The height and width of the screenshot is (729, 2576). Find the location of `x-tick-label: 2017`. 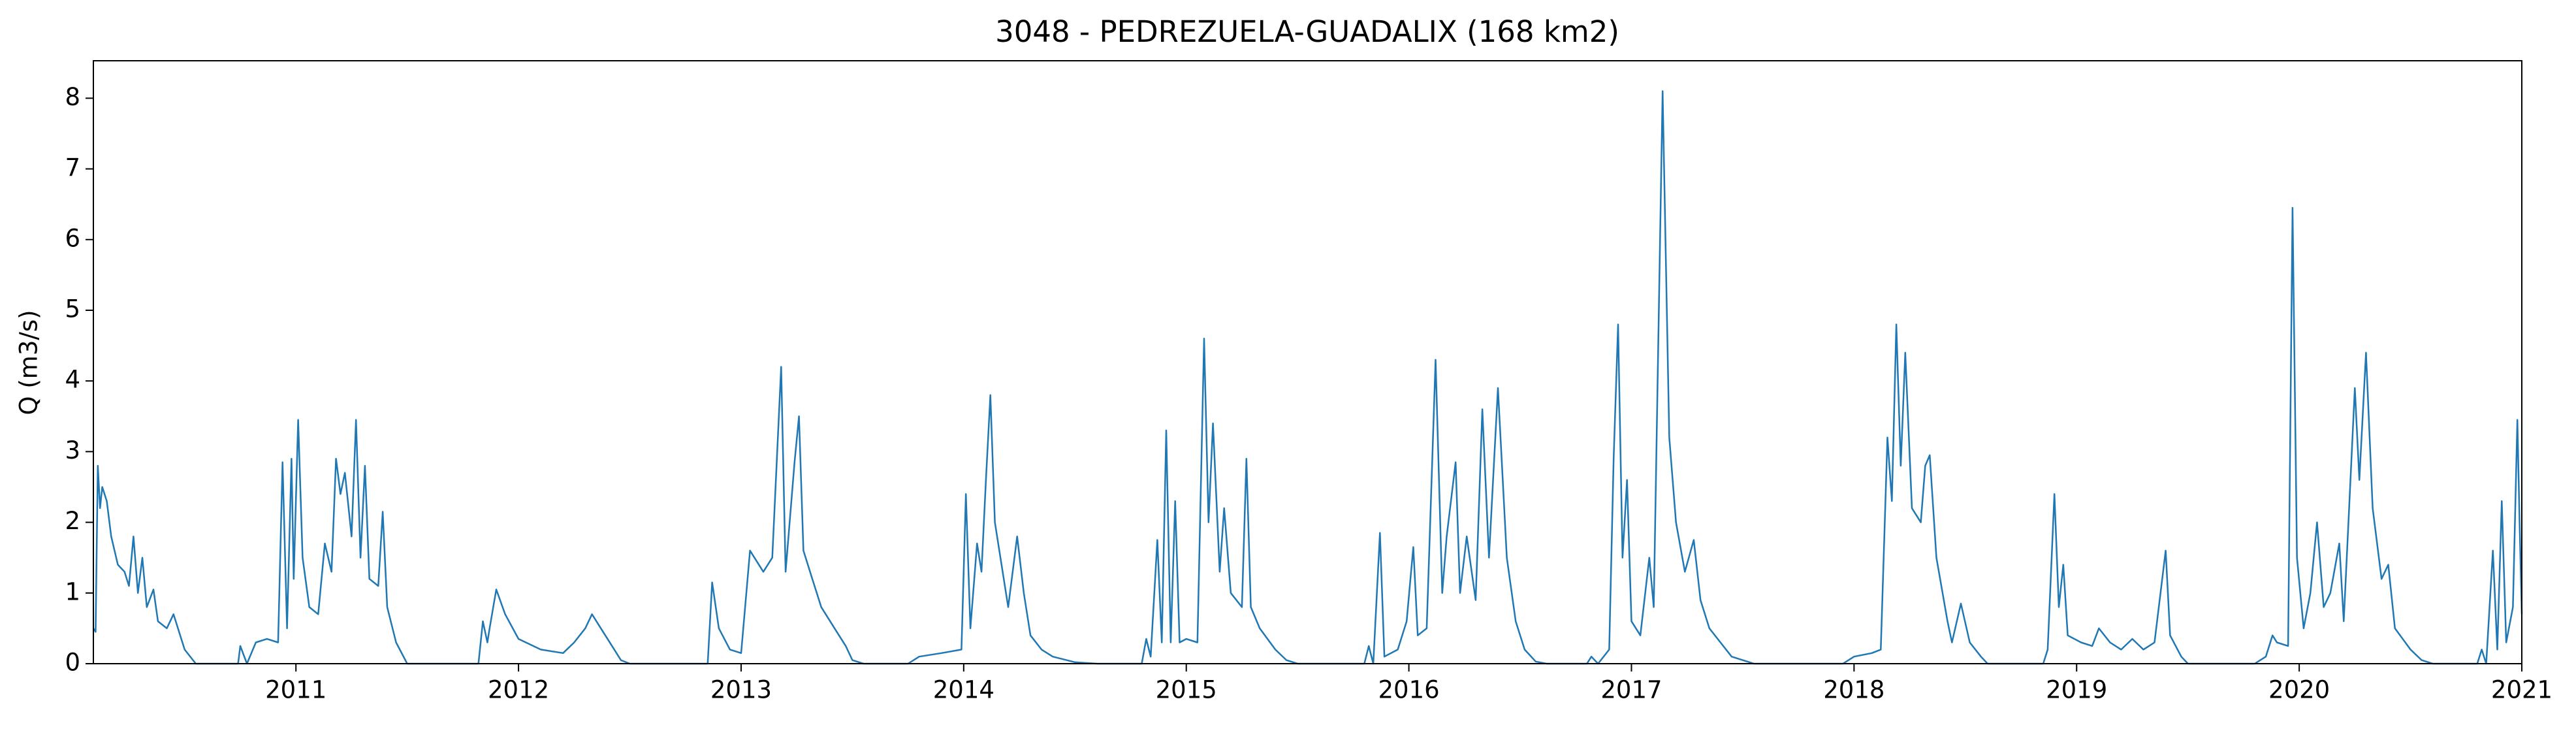

x-tick-label: 2017 is located at coordinates (1631, 690).